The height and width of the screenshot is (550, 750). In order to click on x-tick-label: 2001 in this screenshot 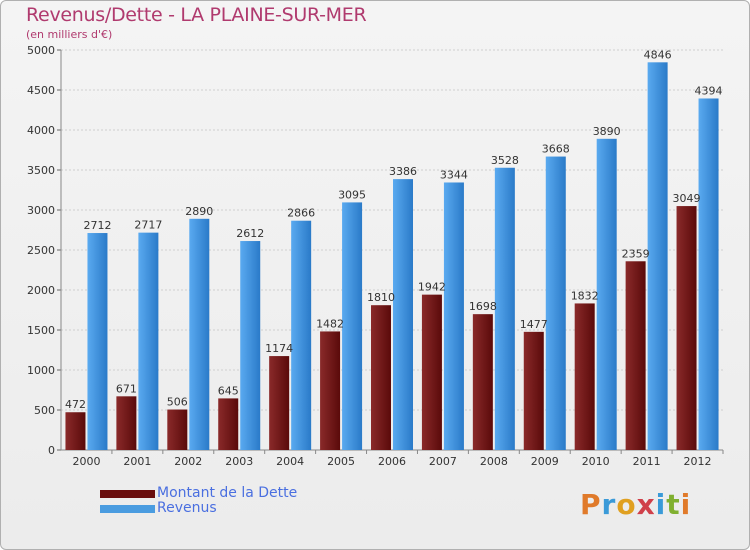, I will do `click(137, 461)`.